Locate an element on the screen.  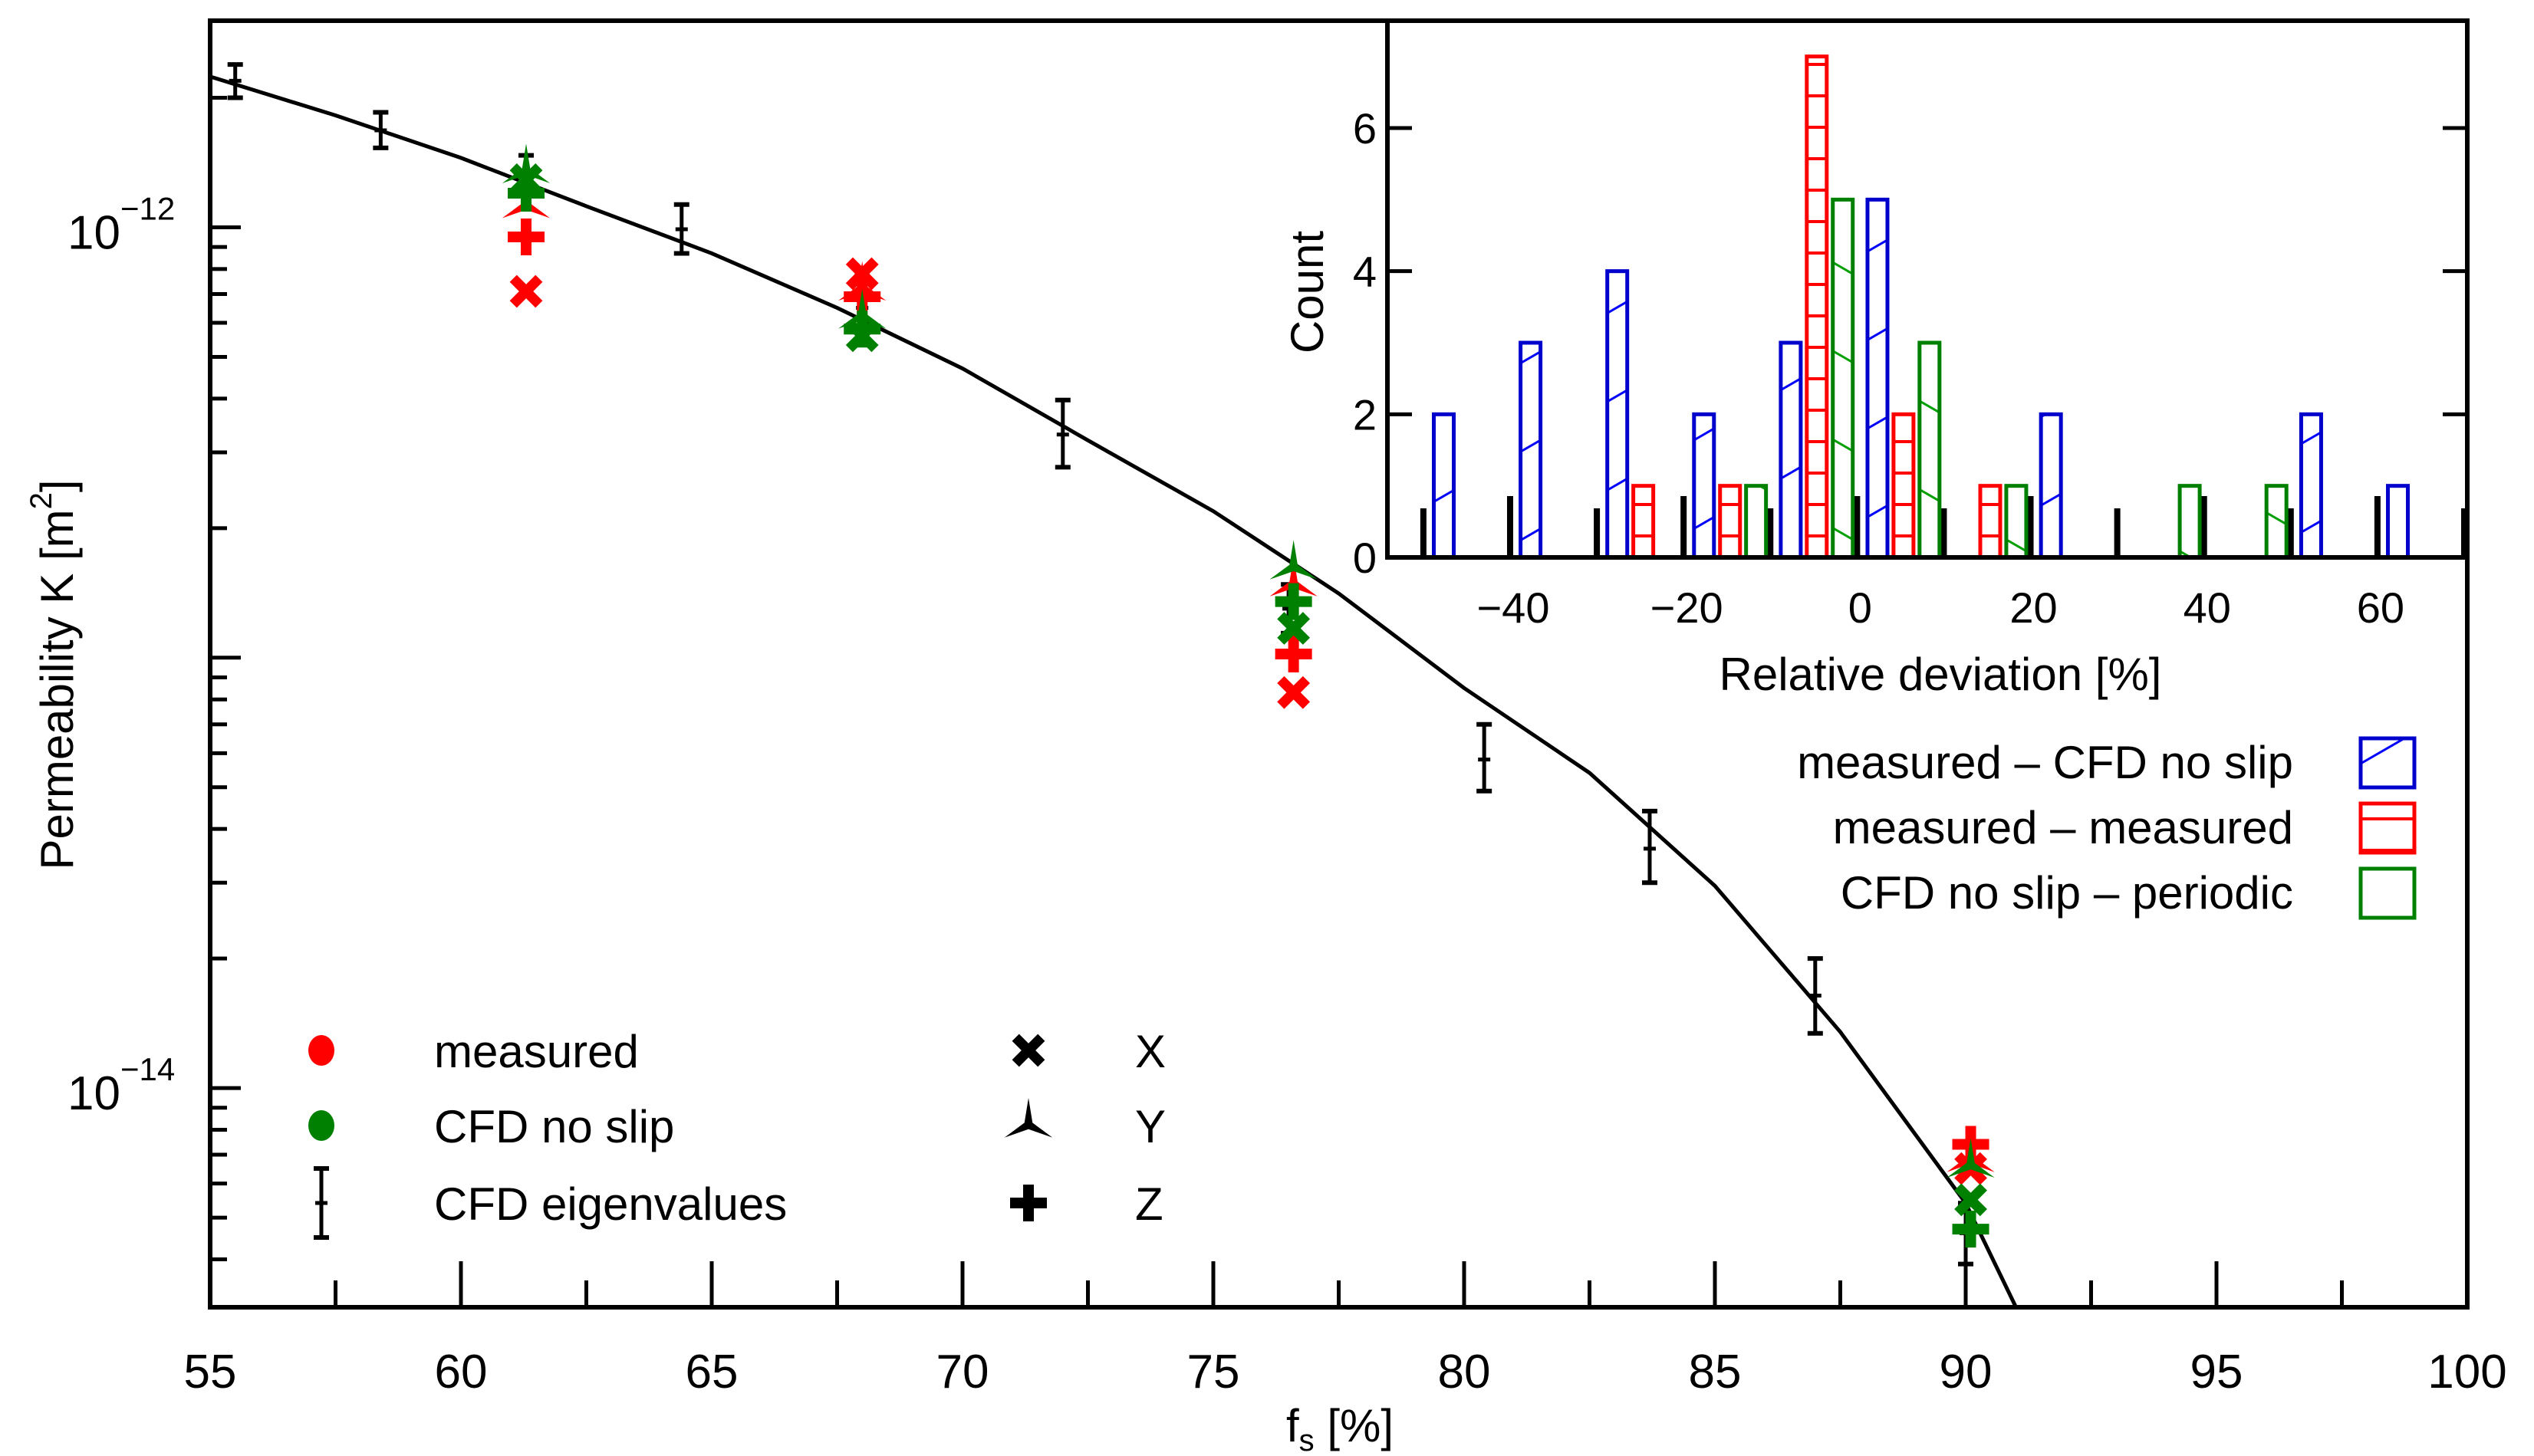
y-tick-label: 10−12 is located at coordinates (121, 225).